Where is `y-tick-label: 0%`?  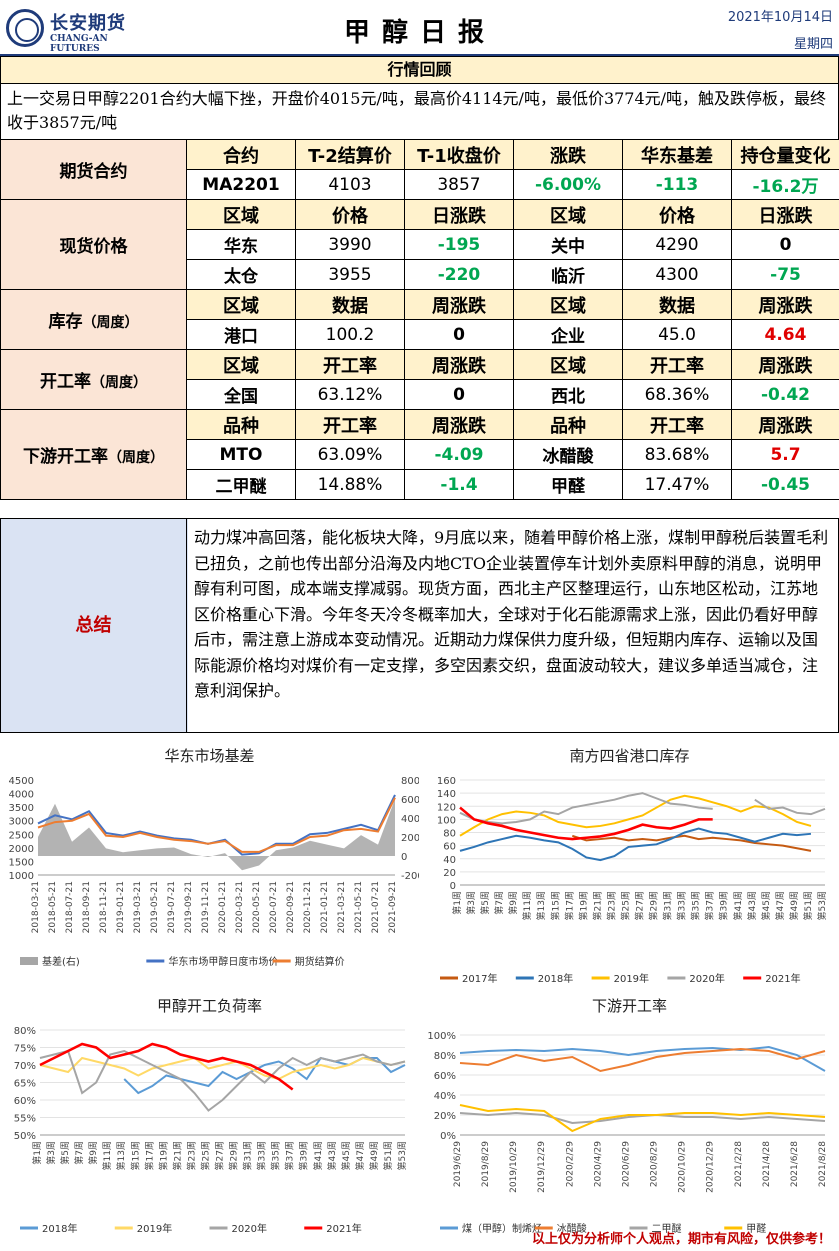 y-tick-label: 0% is located at coordinates (448, 1136).